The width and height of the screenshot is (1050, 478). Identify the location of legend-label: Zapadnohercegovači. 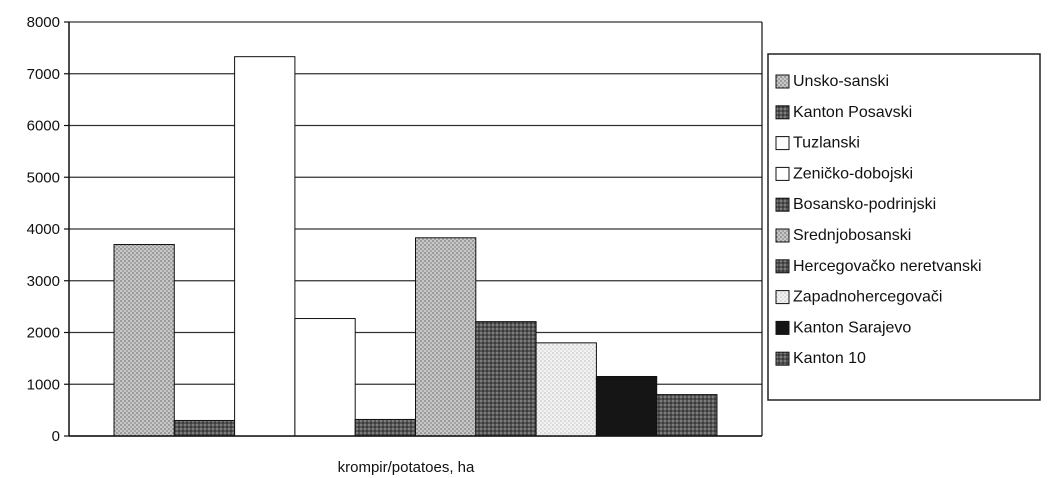
(867, 297).